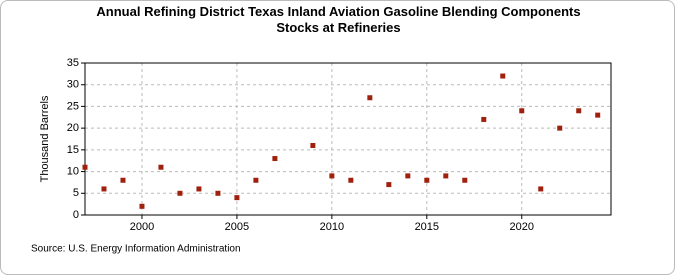  I want to click on y-tick-label: 20, so click(73, 128).